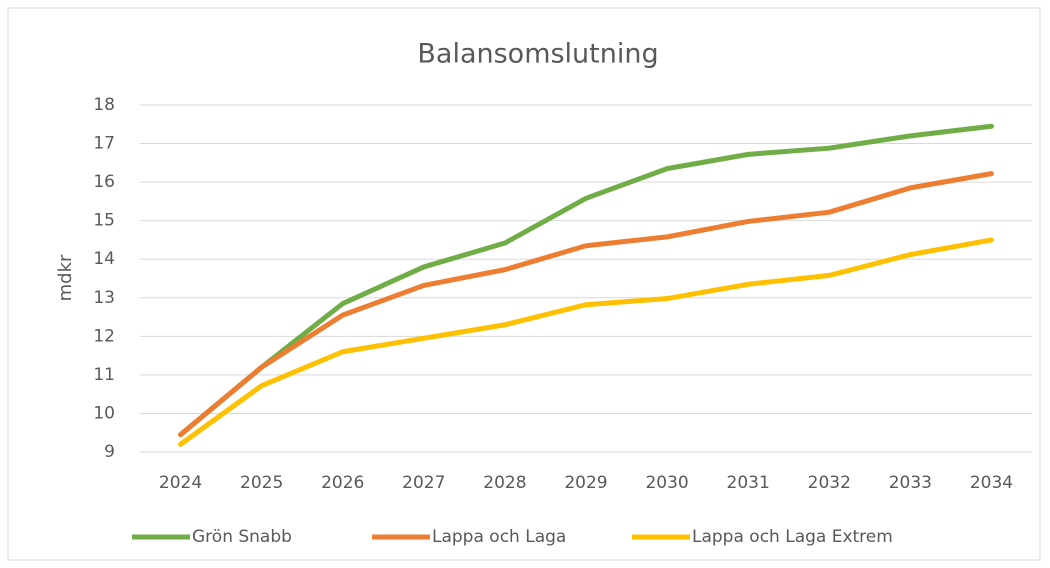  Describe the element at coordinates (242, 537) in the screenshot. I see `legend-label: Grön Snabb` at that location.